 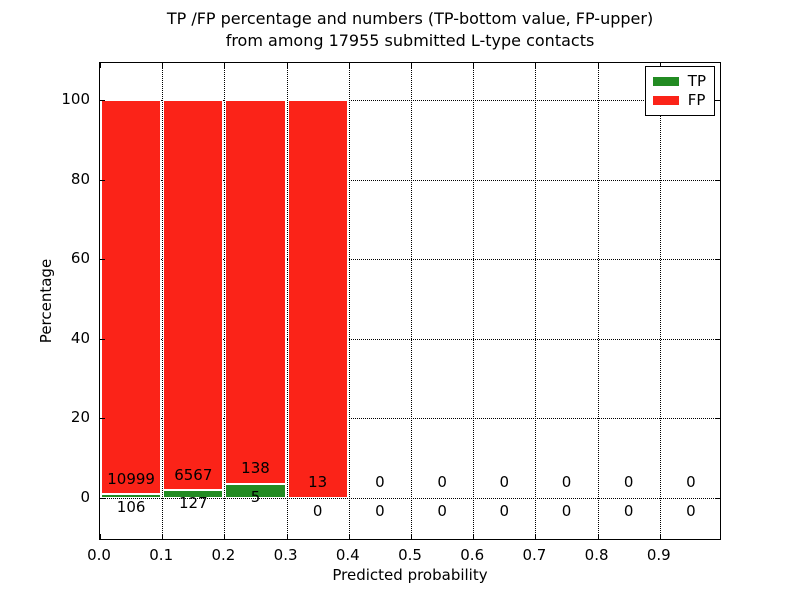 I want to click on legend-swatch-tp, so click(x=665, y=81).